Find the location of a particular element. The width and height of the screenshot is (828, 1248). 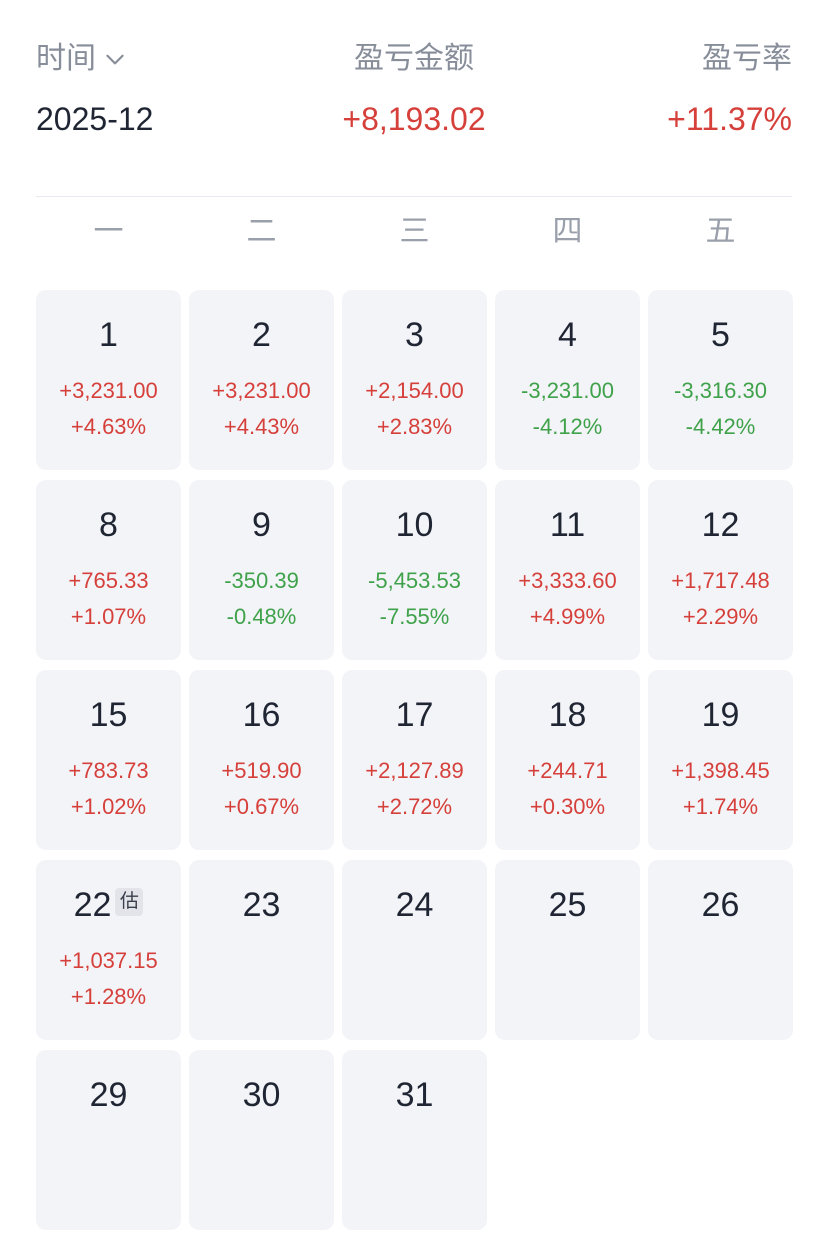

day-number: 17 is located at coordinates (414, 715).